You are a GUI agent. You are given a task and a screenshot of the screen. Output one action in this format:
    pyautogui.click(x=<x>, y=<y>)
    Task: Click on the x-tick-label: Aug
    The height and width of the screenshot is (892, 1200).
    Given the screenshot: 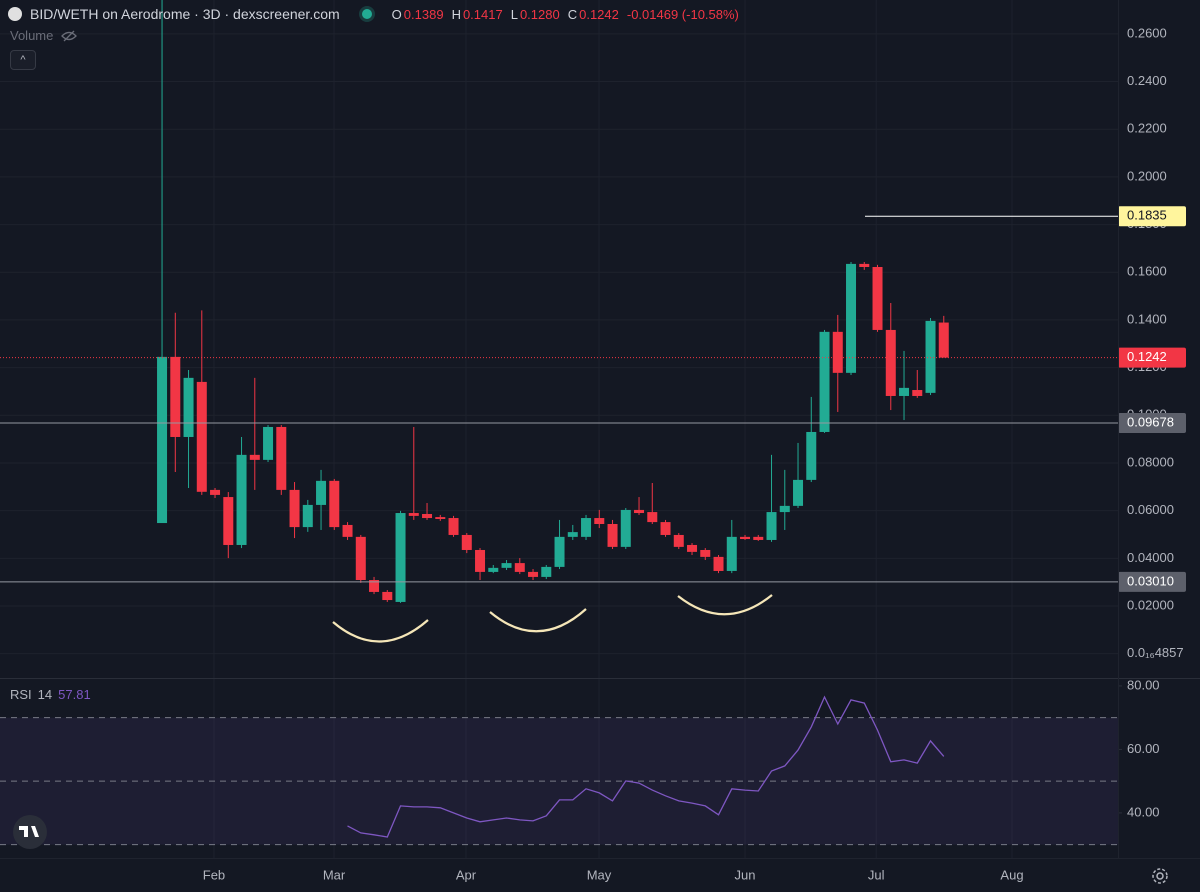 What is the action you would take?
    pyautogui.click(x=1011, y=874)
    